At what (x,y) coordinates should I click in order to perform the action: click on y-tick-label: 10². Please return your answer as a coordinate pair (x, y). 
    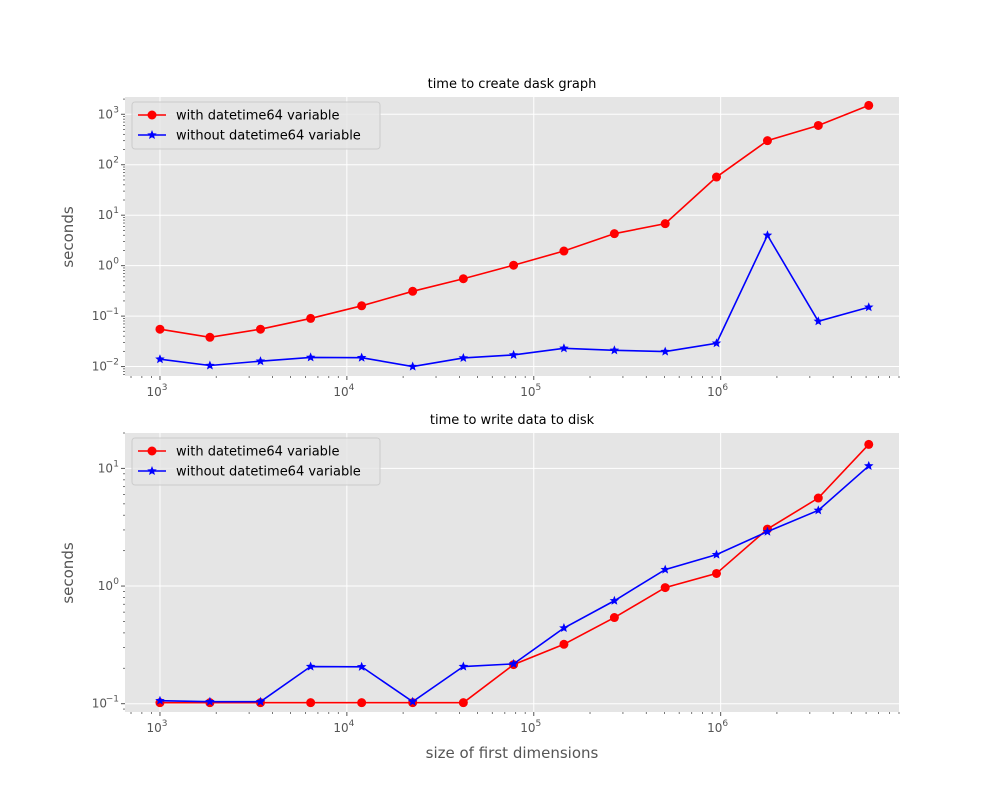
    Looking at the image, I should click on (108, 164).